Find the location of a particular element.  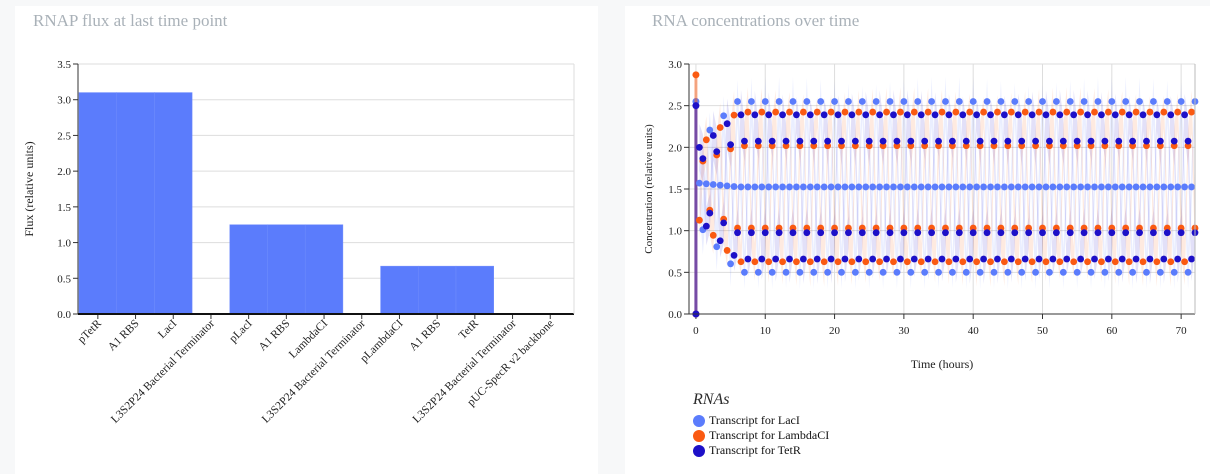

x-tick-label: 60 is located at coordinates (1112, 331).